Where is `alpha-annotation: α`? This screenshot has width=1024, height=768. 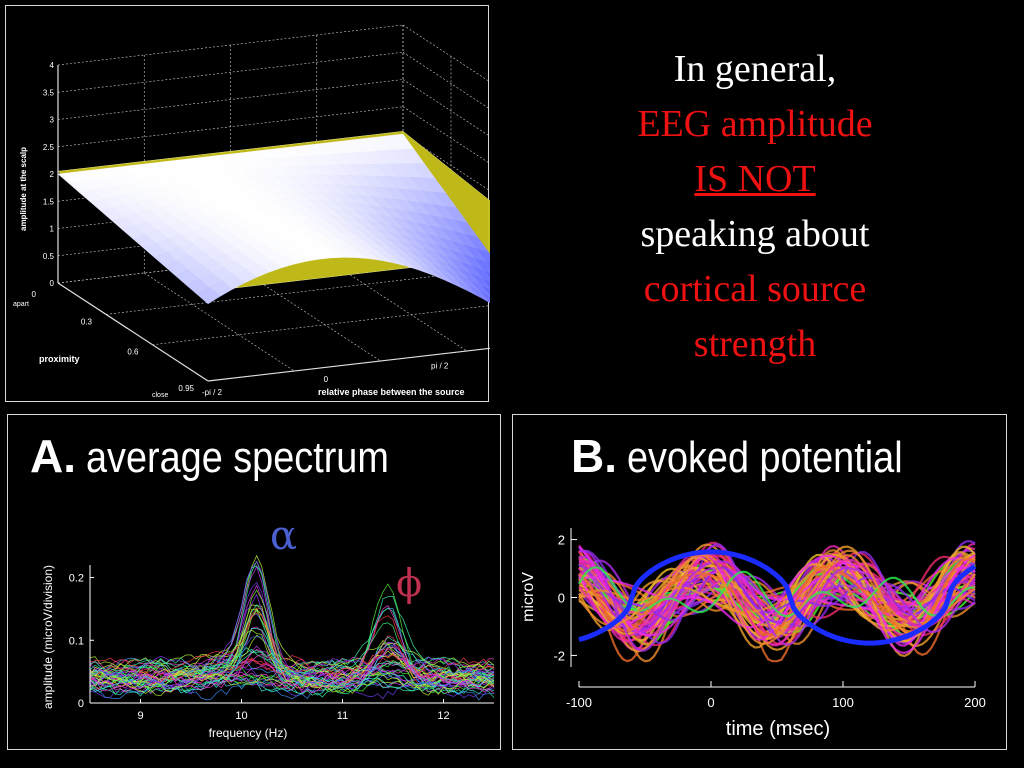 alpha-annotation: α is located at coordinates (283, 536).